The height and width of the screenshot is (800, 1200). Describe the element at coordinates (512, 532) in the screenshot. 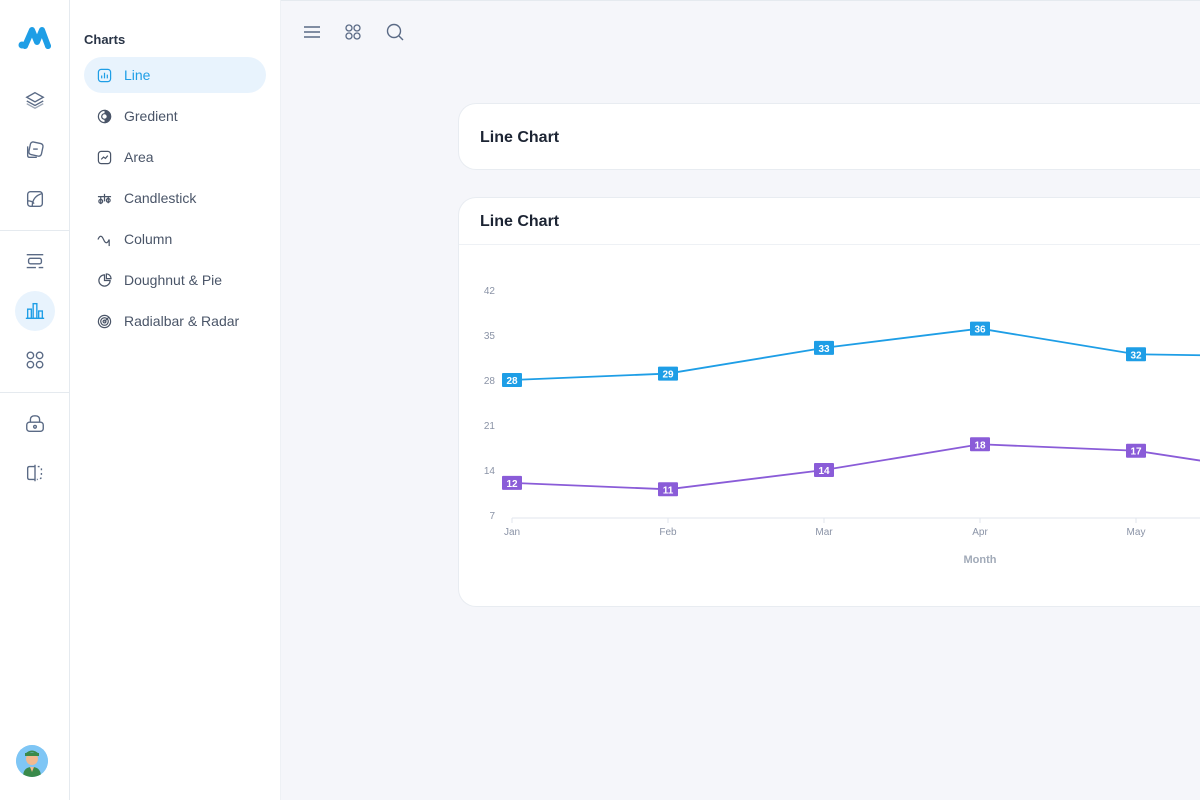

I see `x-tick-label: Jan` at that location.